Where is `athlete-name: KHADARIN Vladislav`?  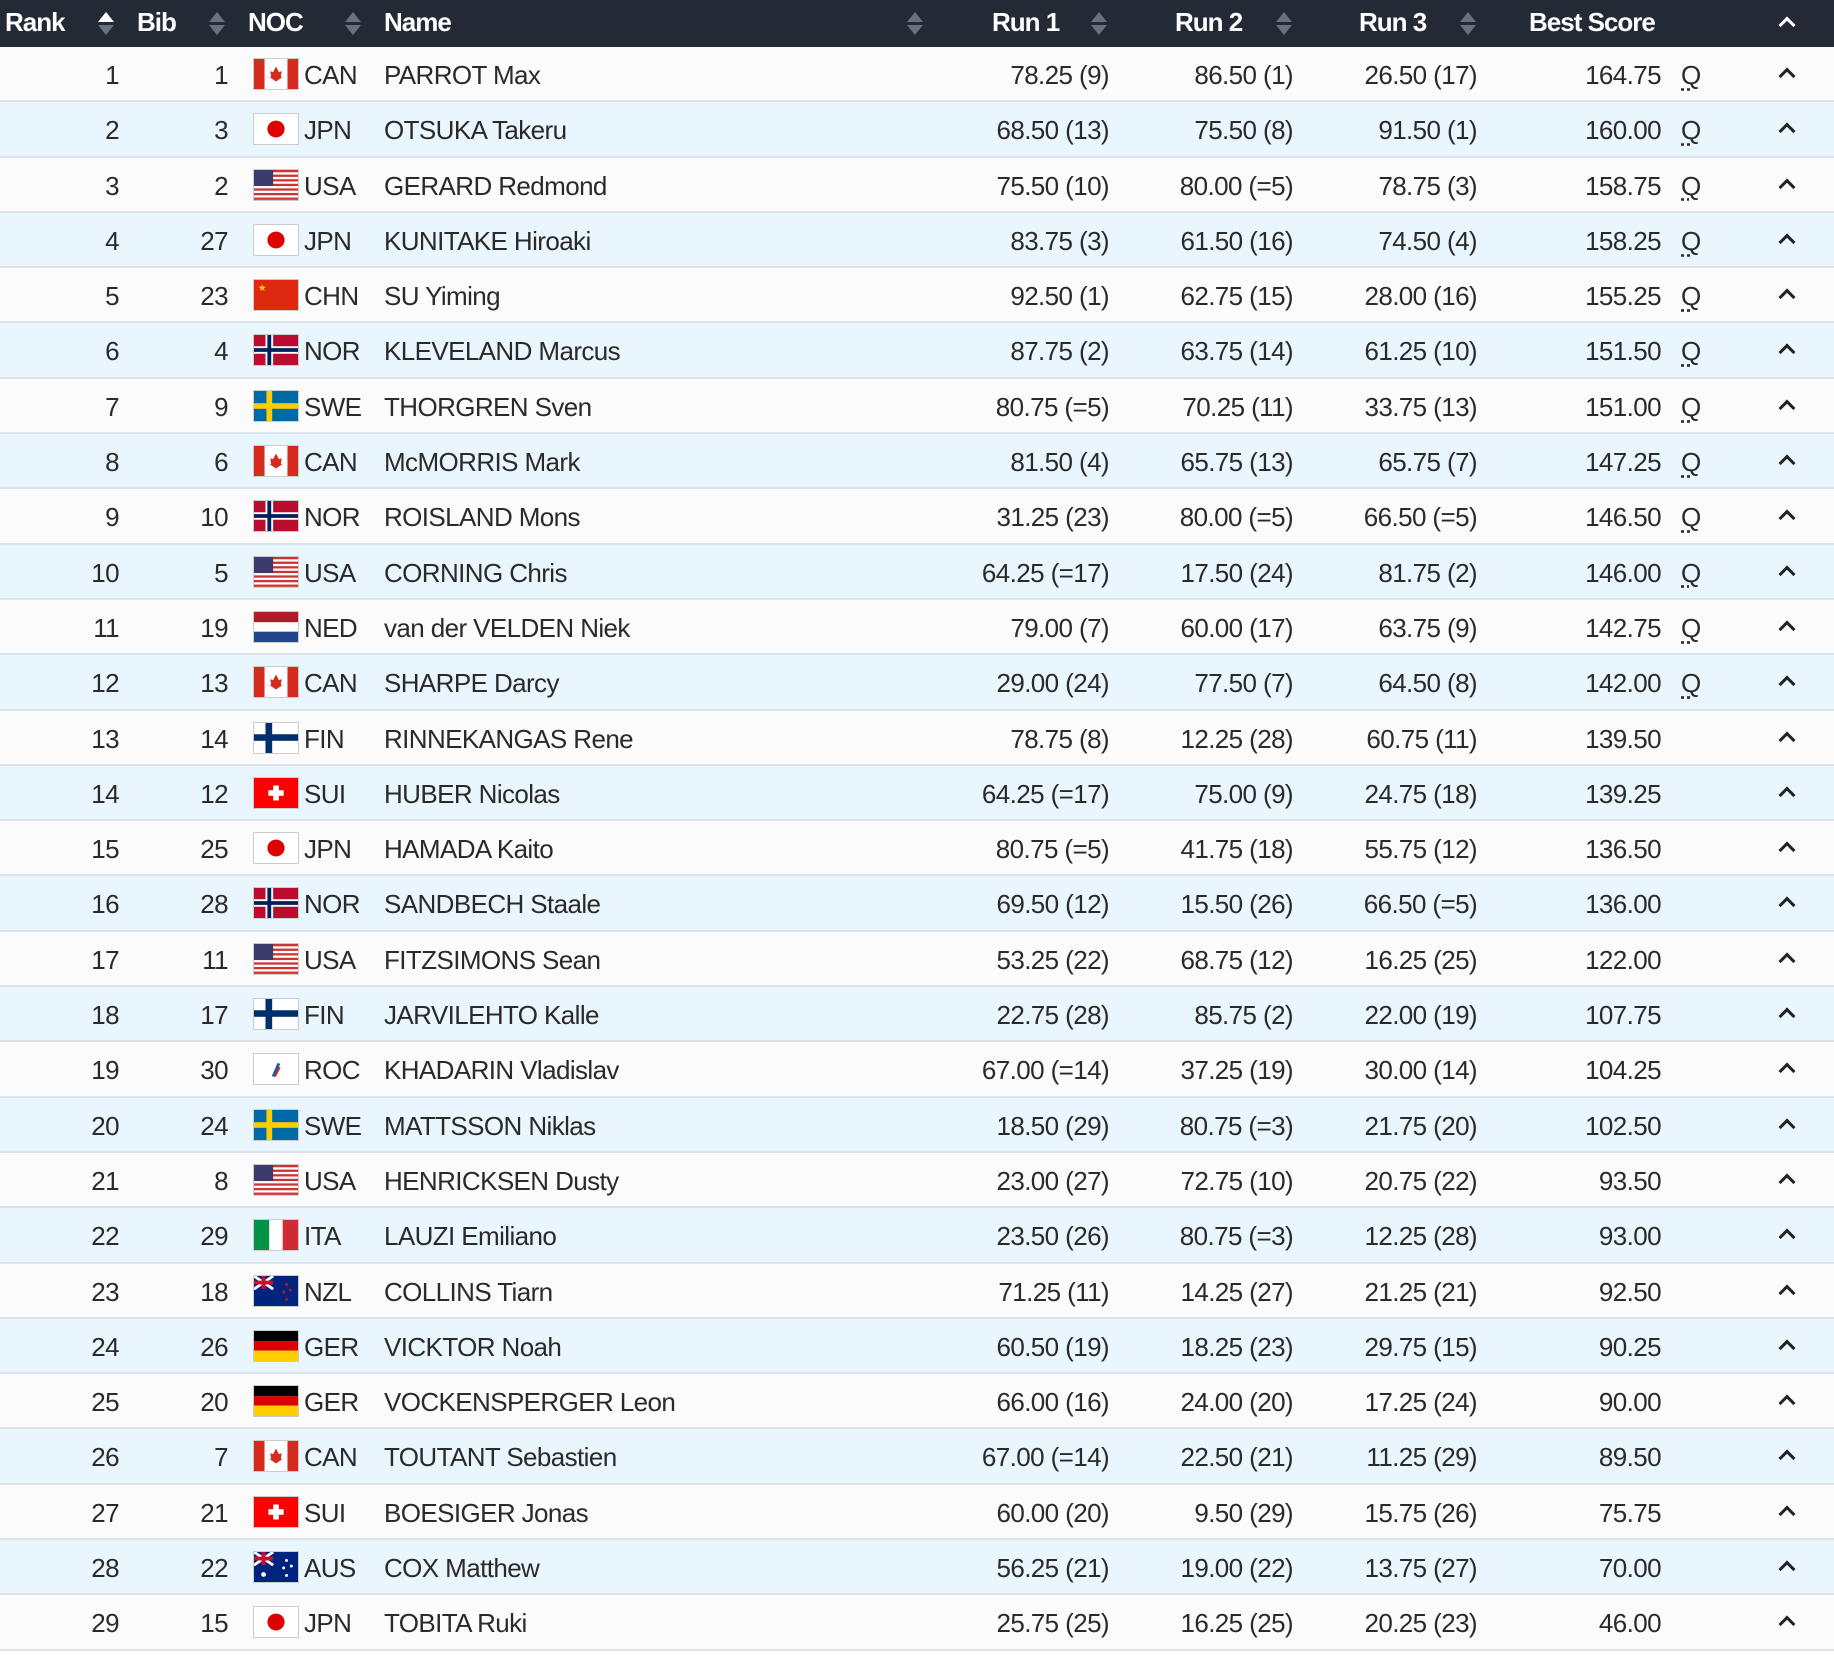 athlete-name: KHADARIN Vladislav is located at coordinates (501, 1070).